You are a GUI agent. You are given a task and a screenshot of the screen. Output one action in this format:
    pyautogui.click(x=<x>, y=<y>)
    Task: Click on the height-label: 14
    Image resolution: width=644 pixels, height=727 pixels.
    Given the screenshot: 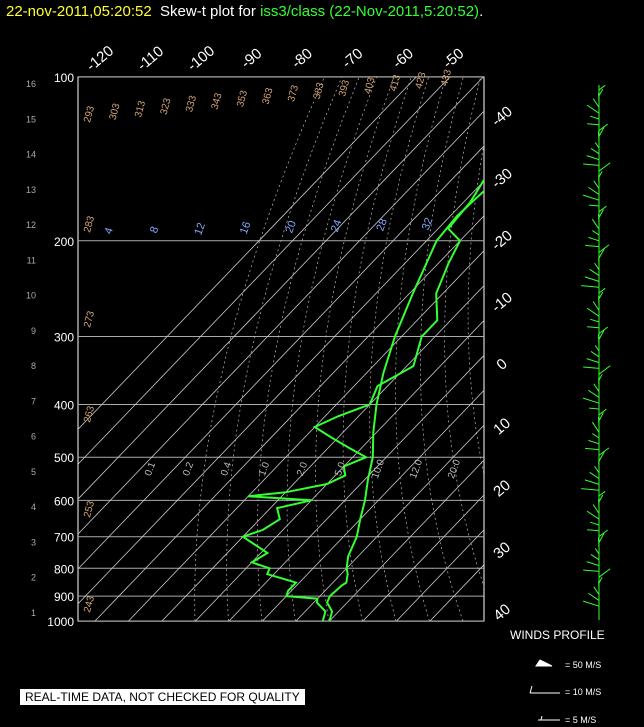 What is the action you would take?
    pyautogui.click(x=31, y=155)
    